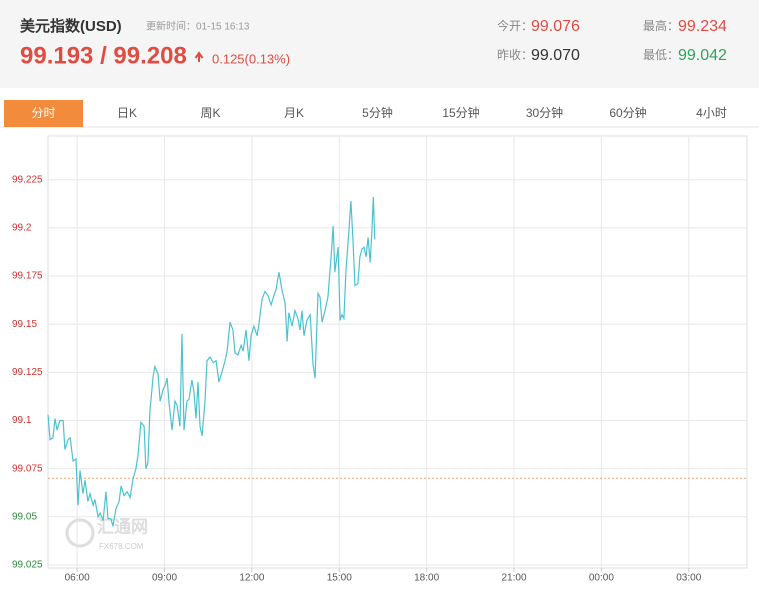  Describe the element at coordinates (22, 228) in the screenshot. I see `y-tick-label: 99.2` at that location.